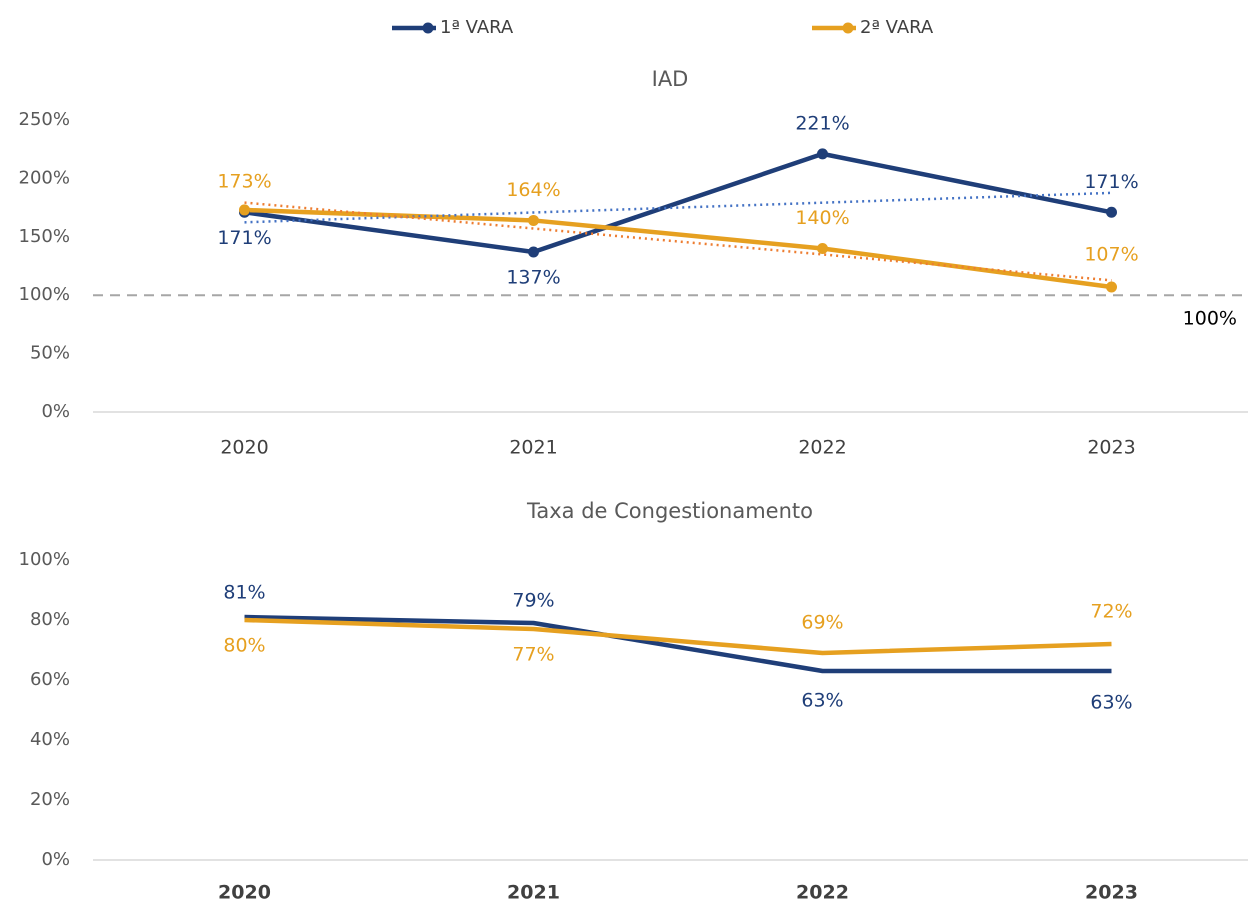 The image size is (1248, 907). I want to click on chart-title: Taxa de Congestionamento, so click(669, 511).